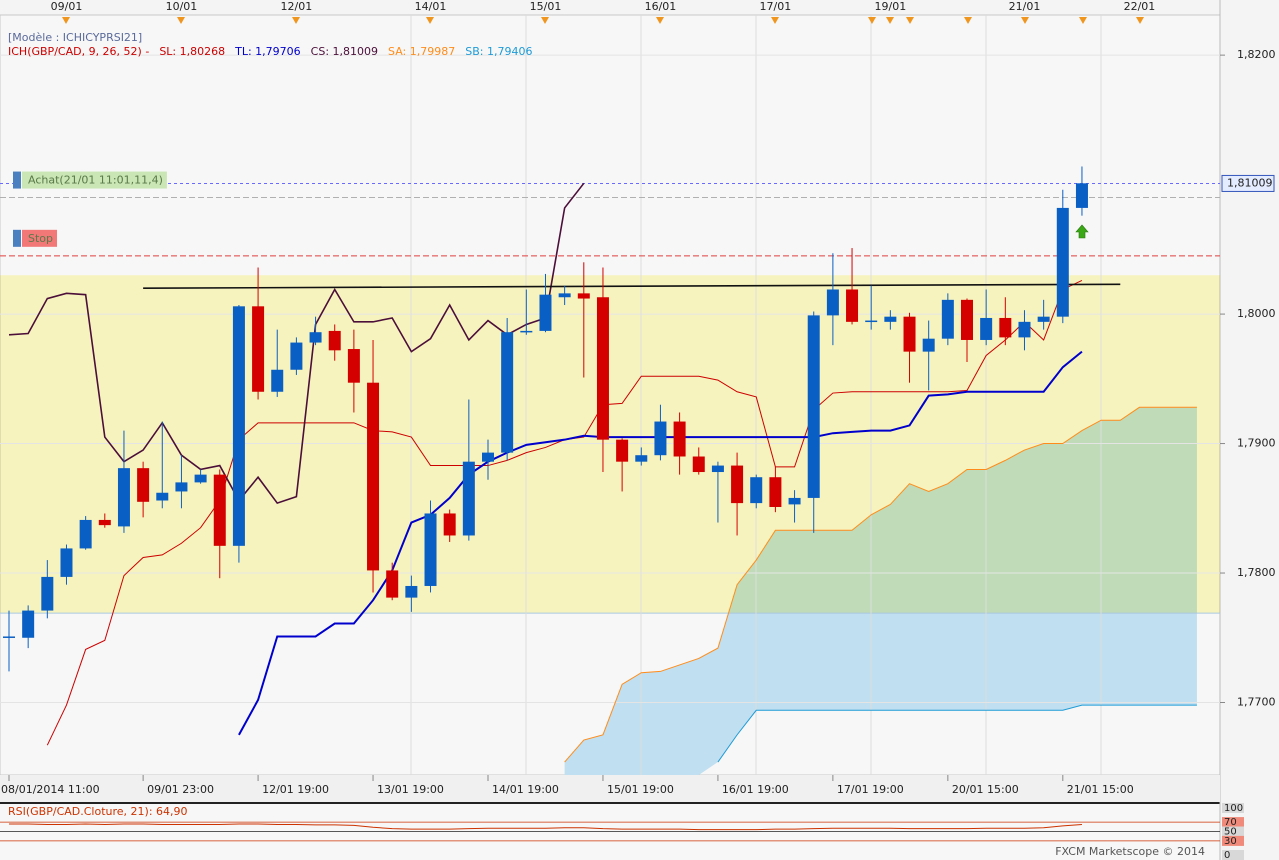  I want to click on buy-signal-arrow, so click(1082, 231).